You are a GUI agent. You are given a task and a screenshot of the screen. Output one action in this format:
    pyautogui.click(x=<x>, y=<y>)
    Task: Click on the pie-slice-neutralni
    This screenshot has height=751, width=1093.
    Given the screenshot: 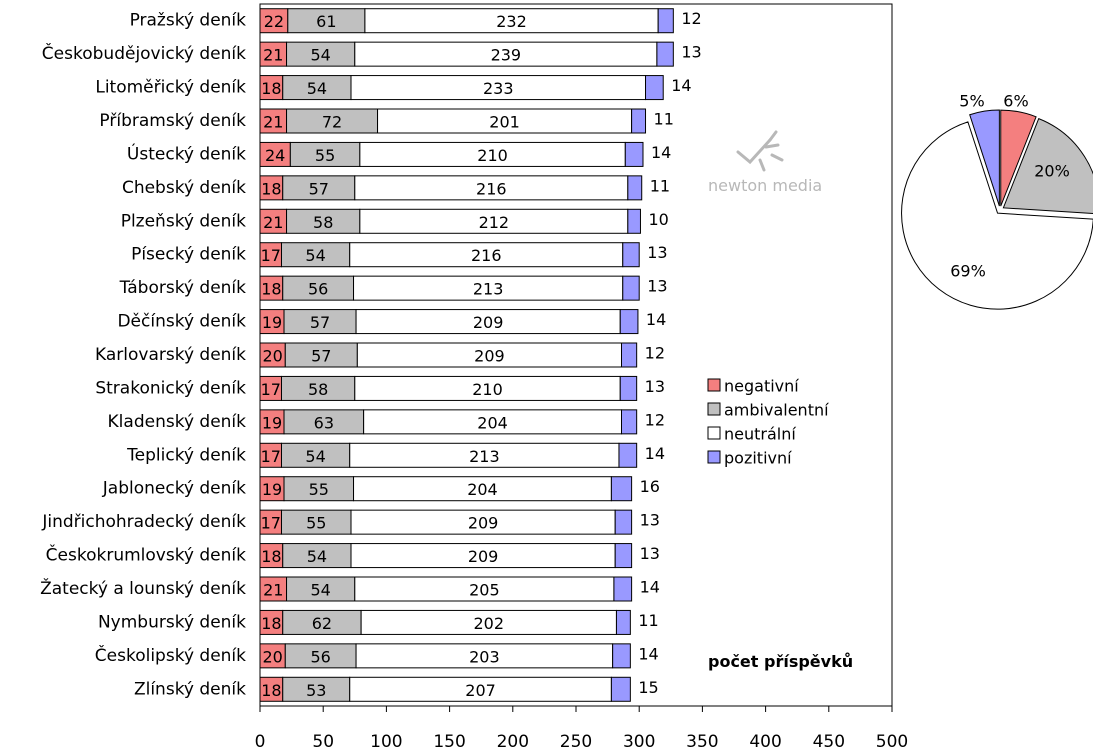 What is the action you would take?
    pyautogui.click(x=997, y=215)
    